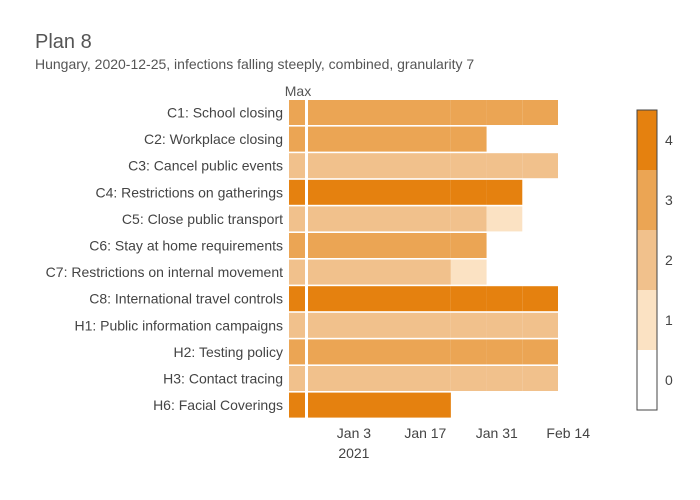 The width and height of the screenshot is (700, 500). I want to click on row-label: C6: Stay at home requirements, so click(186, 246).